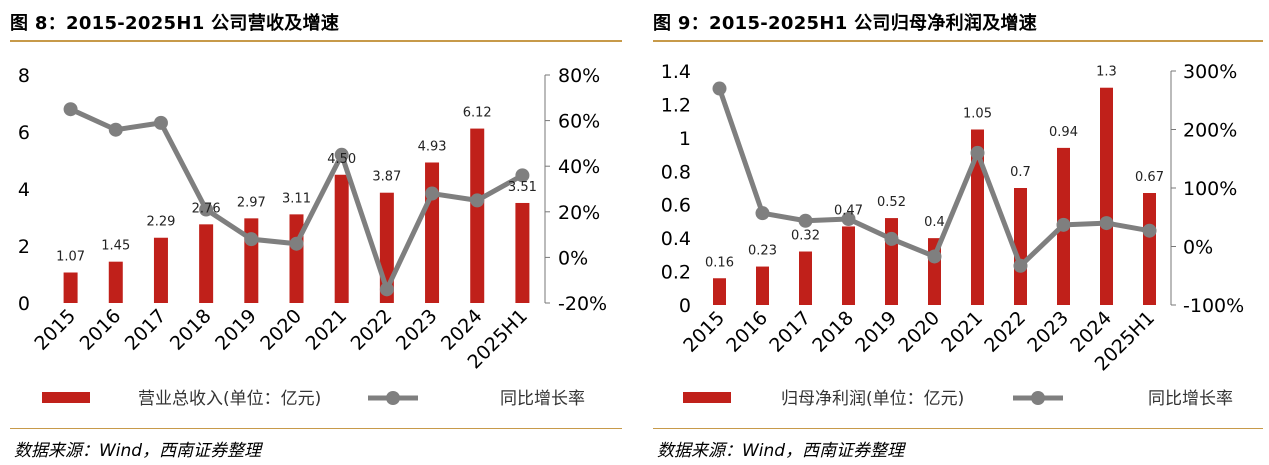 This screenshot has width=1269, height=465. What do you see at coordinates (685, 306) in the screenshot?
I see `y-left-tick-label: 0` at bounding box center [685, 306].